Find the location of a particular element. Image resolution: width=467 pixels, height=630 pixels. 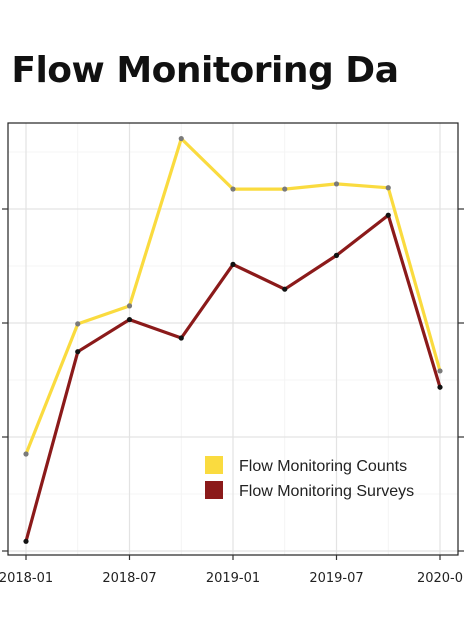

x-tick-label: 2019-01 is located at coordinates (233, 578).